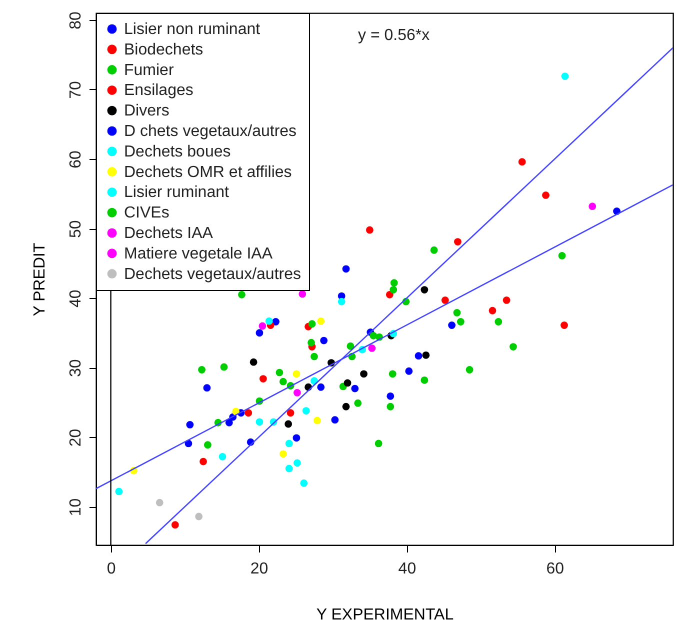 The height and width of the screenshot is (625, 677). What do you see at coordinates (76, 159) in the screenshot?
I see `y-tick-label: 60` at bounding box center [76, 159].